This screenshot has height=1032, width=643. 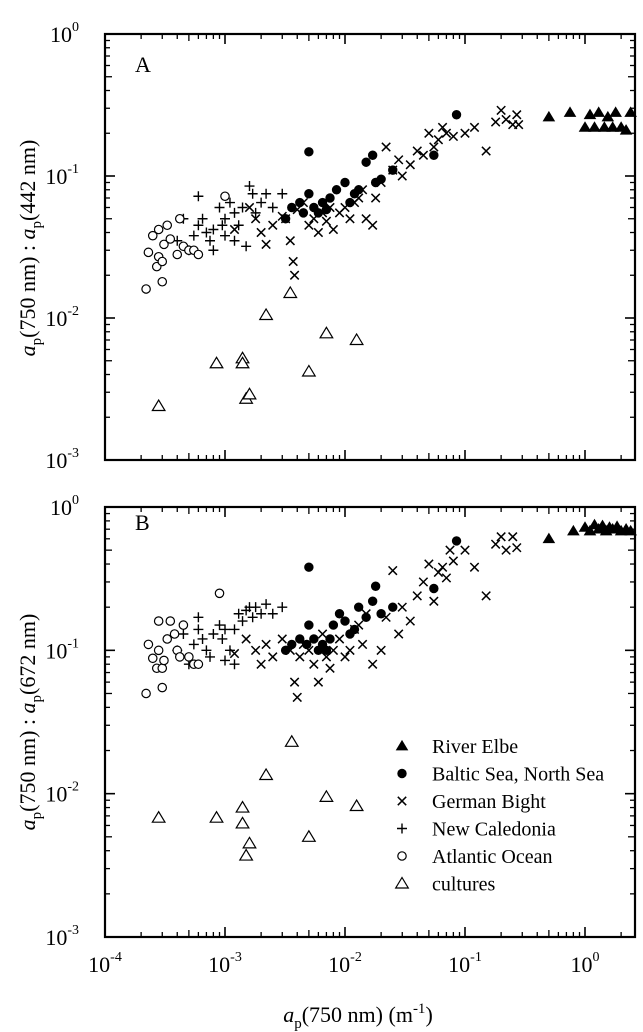 What do you see at coordinates (142, 522) in the screenshot?
I see `panel-b-letter: B` at bounding box center [142, 522].